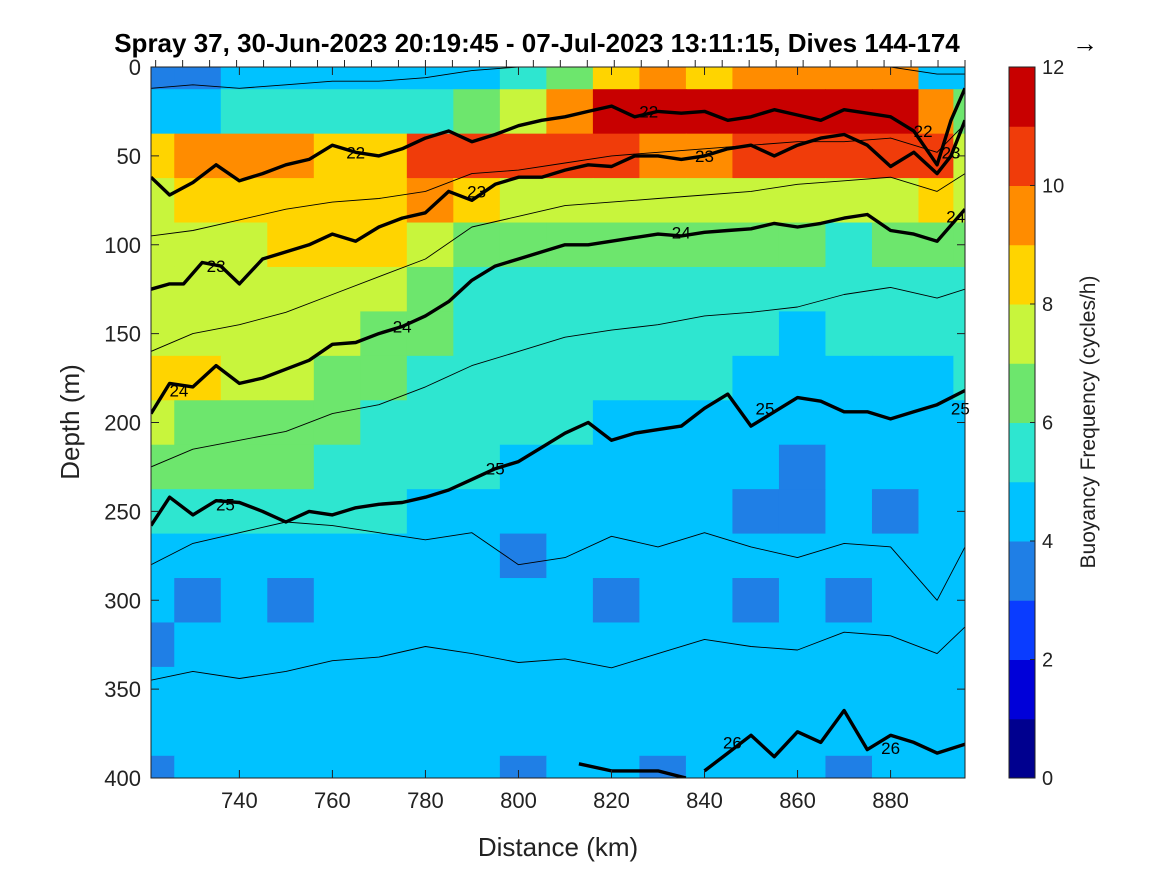 This screenshot has width=1167, height=875. What do you see at coordinates (632, 770) in the screenshot?
I see `isopycnal-contour` at bounding box center [632, 770].